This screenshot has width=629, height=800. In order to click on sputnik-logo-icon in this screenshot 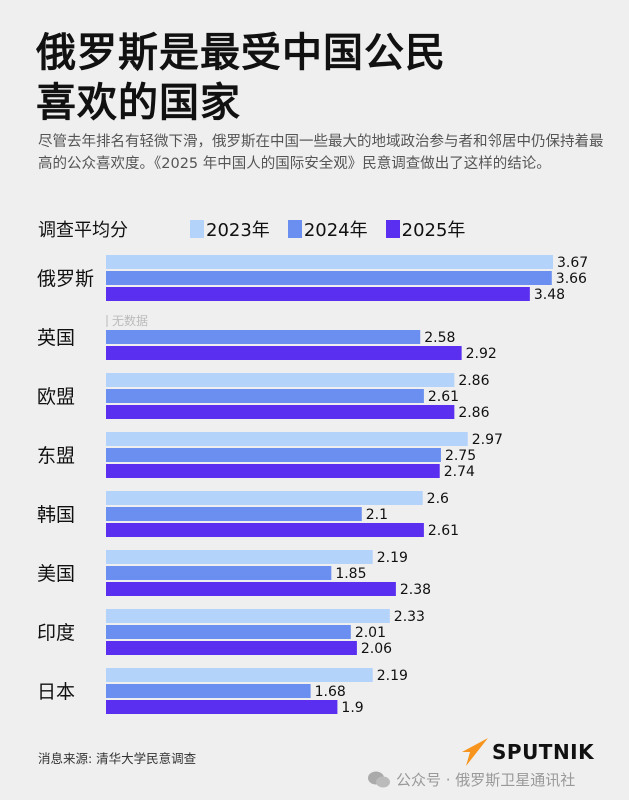, I will do `click(475, 752)`.